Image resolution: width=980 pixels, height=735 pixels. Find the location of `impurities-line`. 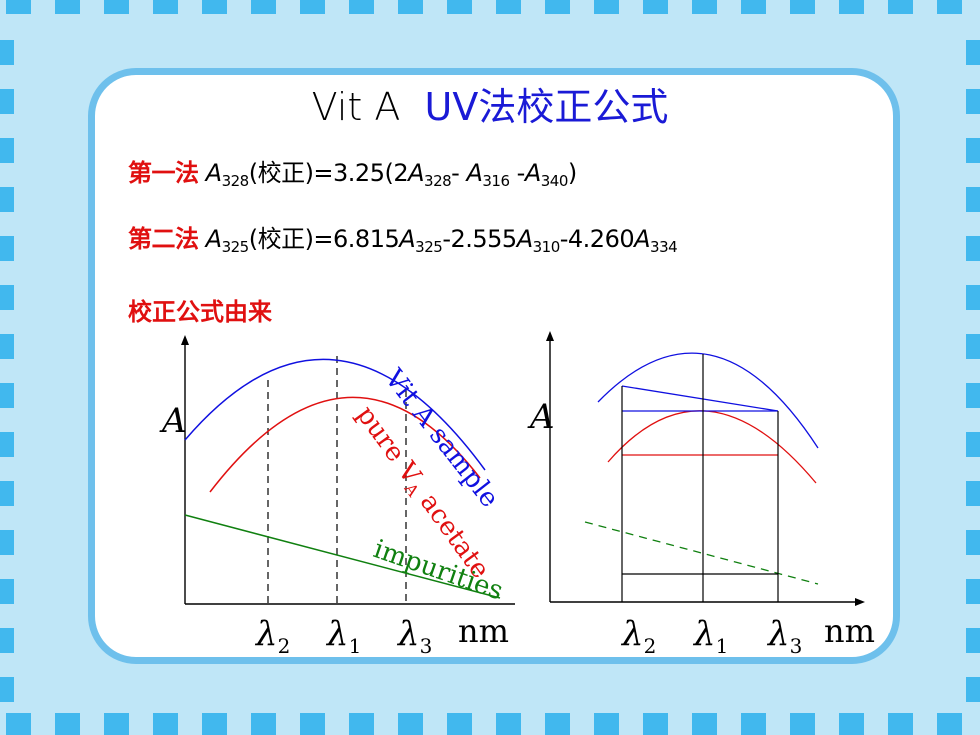

impurities-line is located at coordinates (342, 556).